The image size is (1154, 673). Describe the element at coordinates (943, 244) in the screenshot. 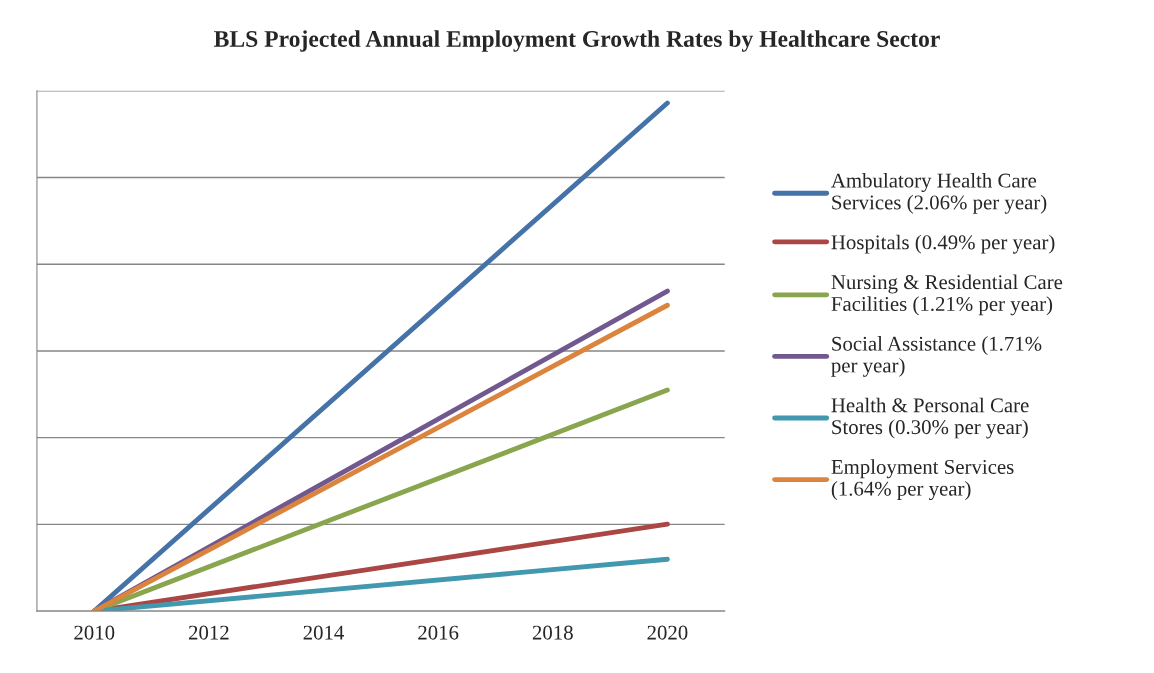

I see `legend-label: Hospitals (0.49% per year)` at that location.